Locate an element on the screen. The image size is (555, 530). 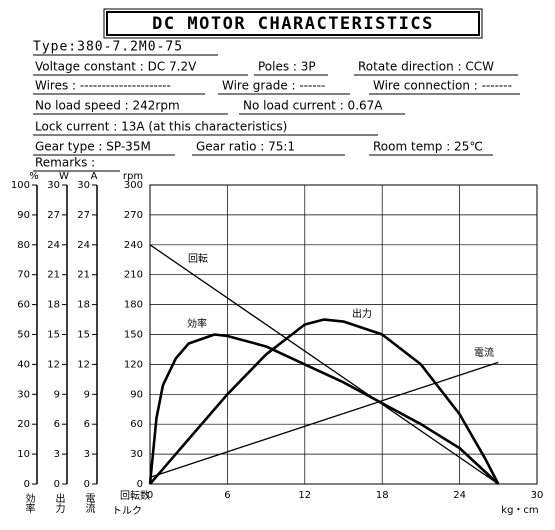
y-tick-label: 10 is located at coordinates (23, 454).